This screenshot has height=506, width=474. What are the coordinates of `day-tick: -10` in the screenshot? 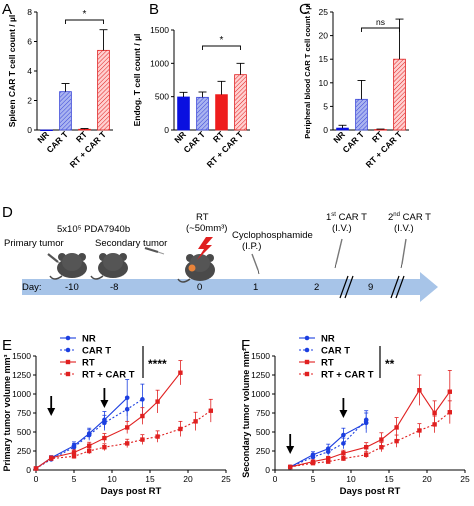 It's located at (72, 287).